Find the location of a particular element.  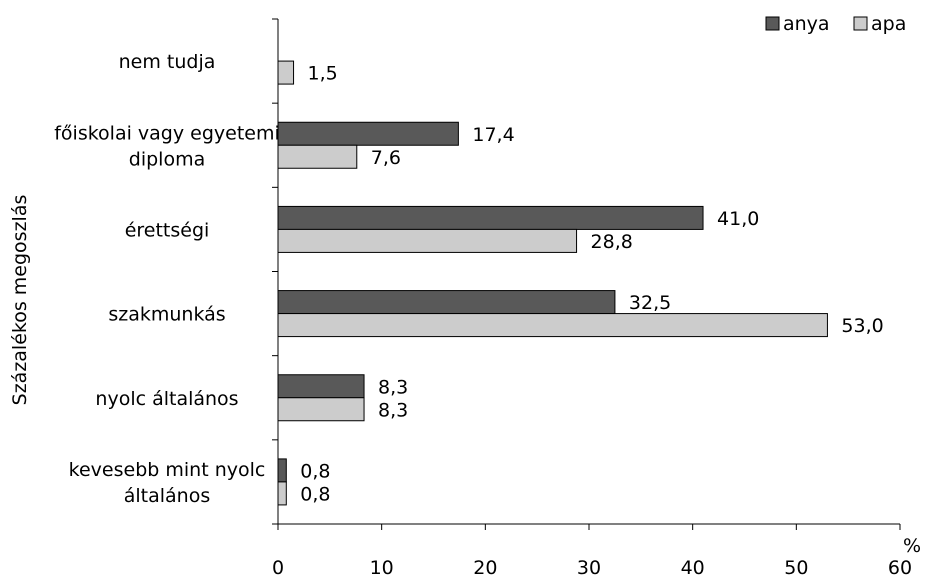

legend-label-apa: apa is located at coordinates (888, 24).